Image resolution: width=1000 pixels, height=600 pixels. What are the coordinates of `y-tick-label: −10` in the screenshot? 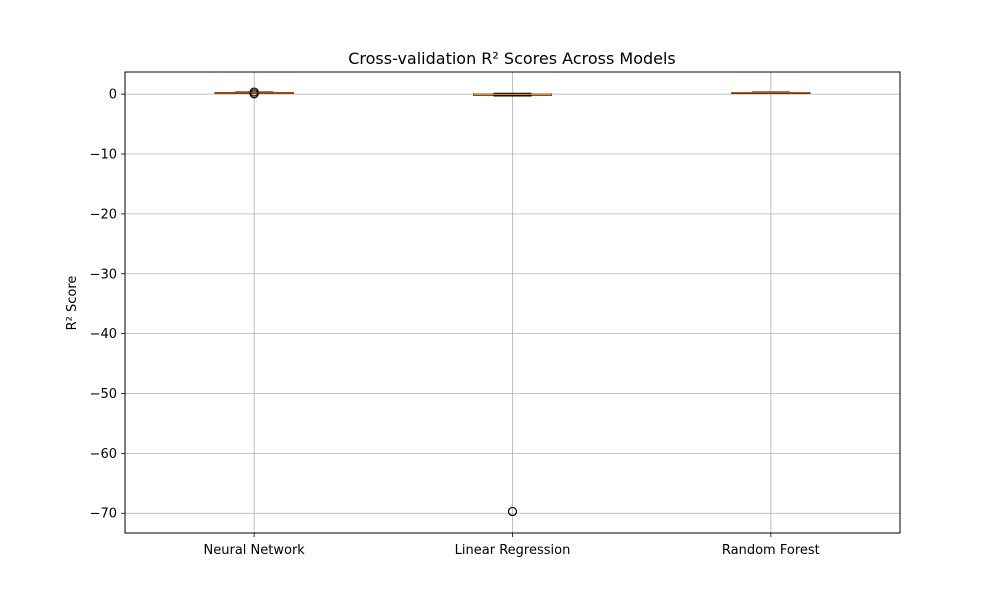 It's located at (103, 155).